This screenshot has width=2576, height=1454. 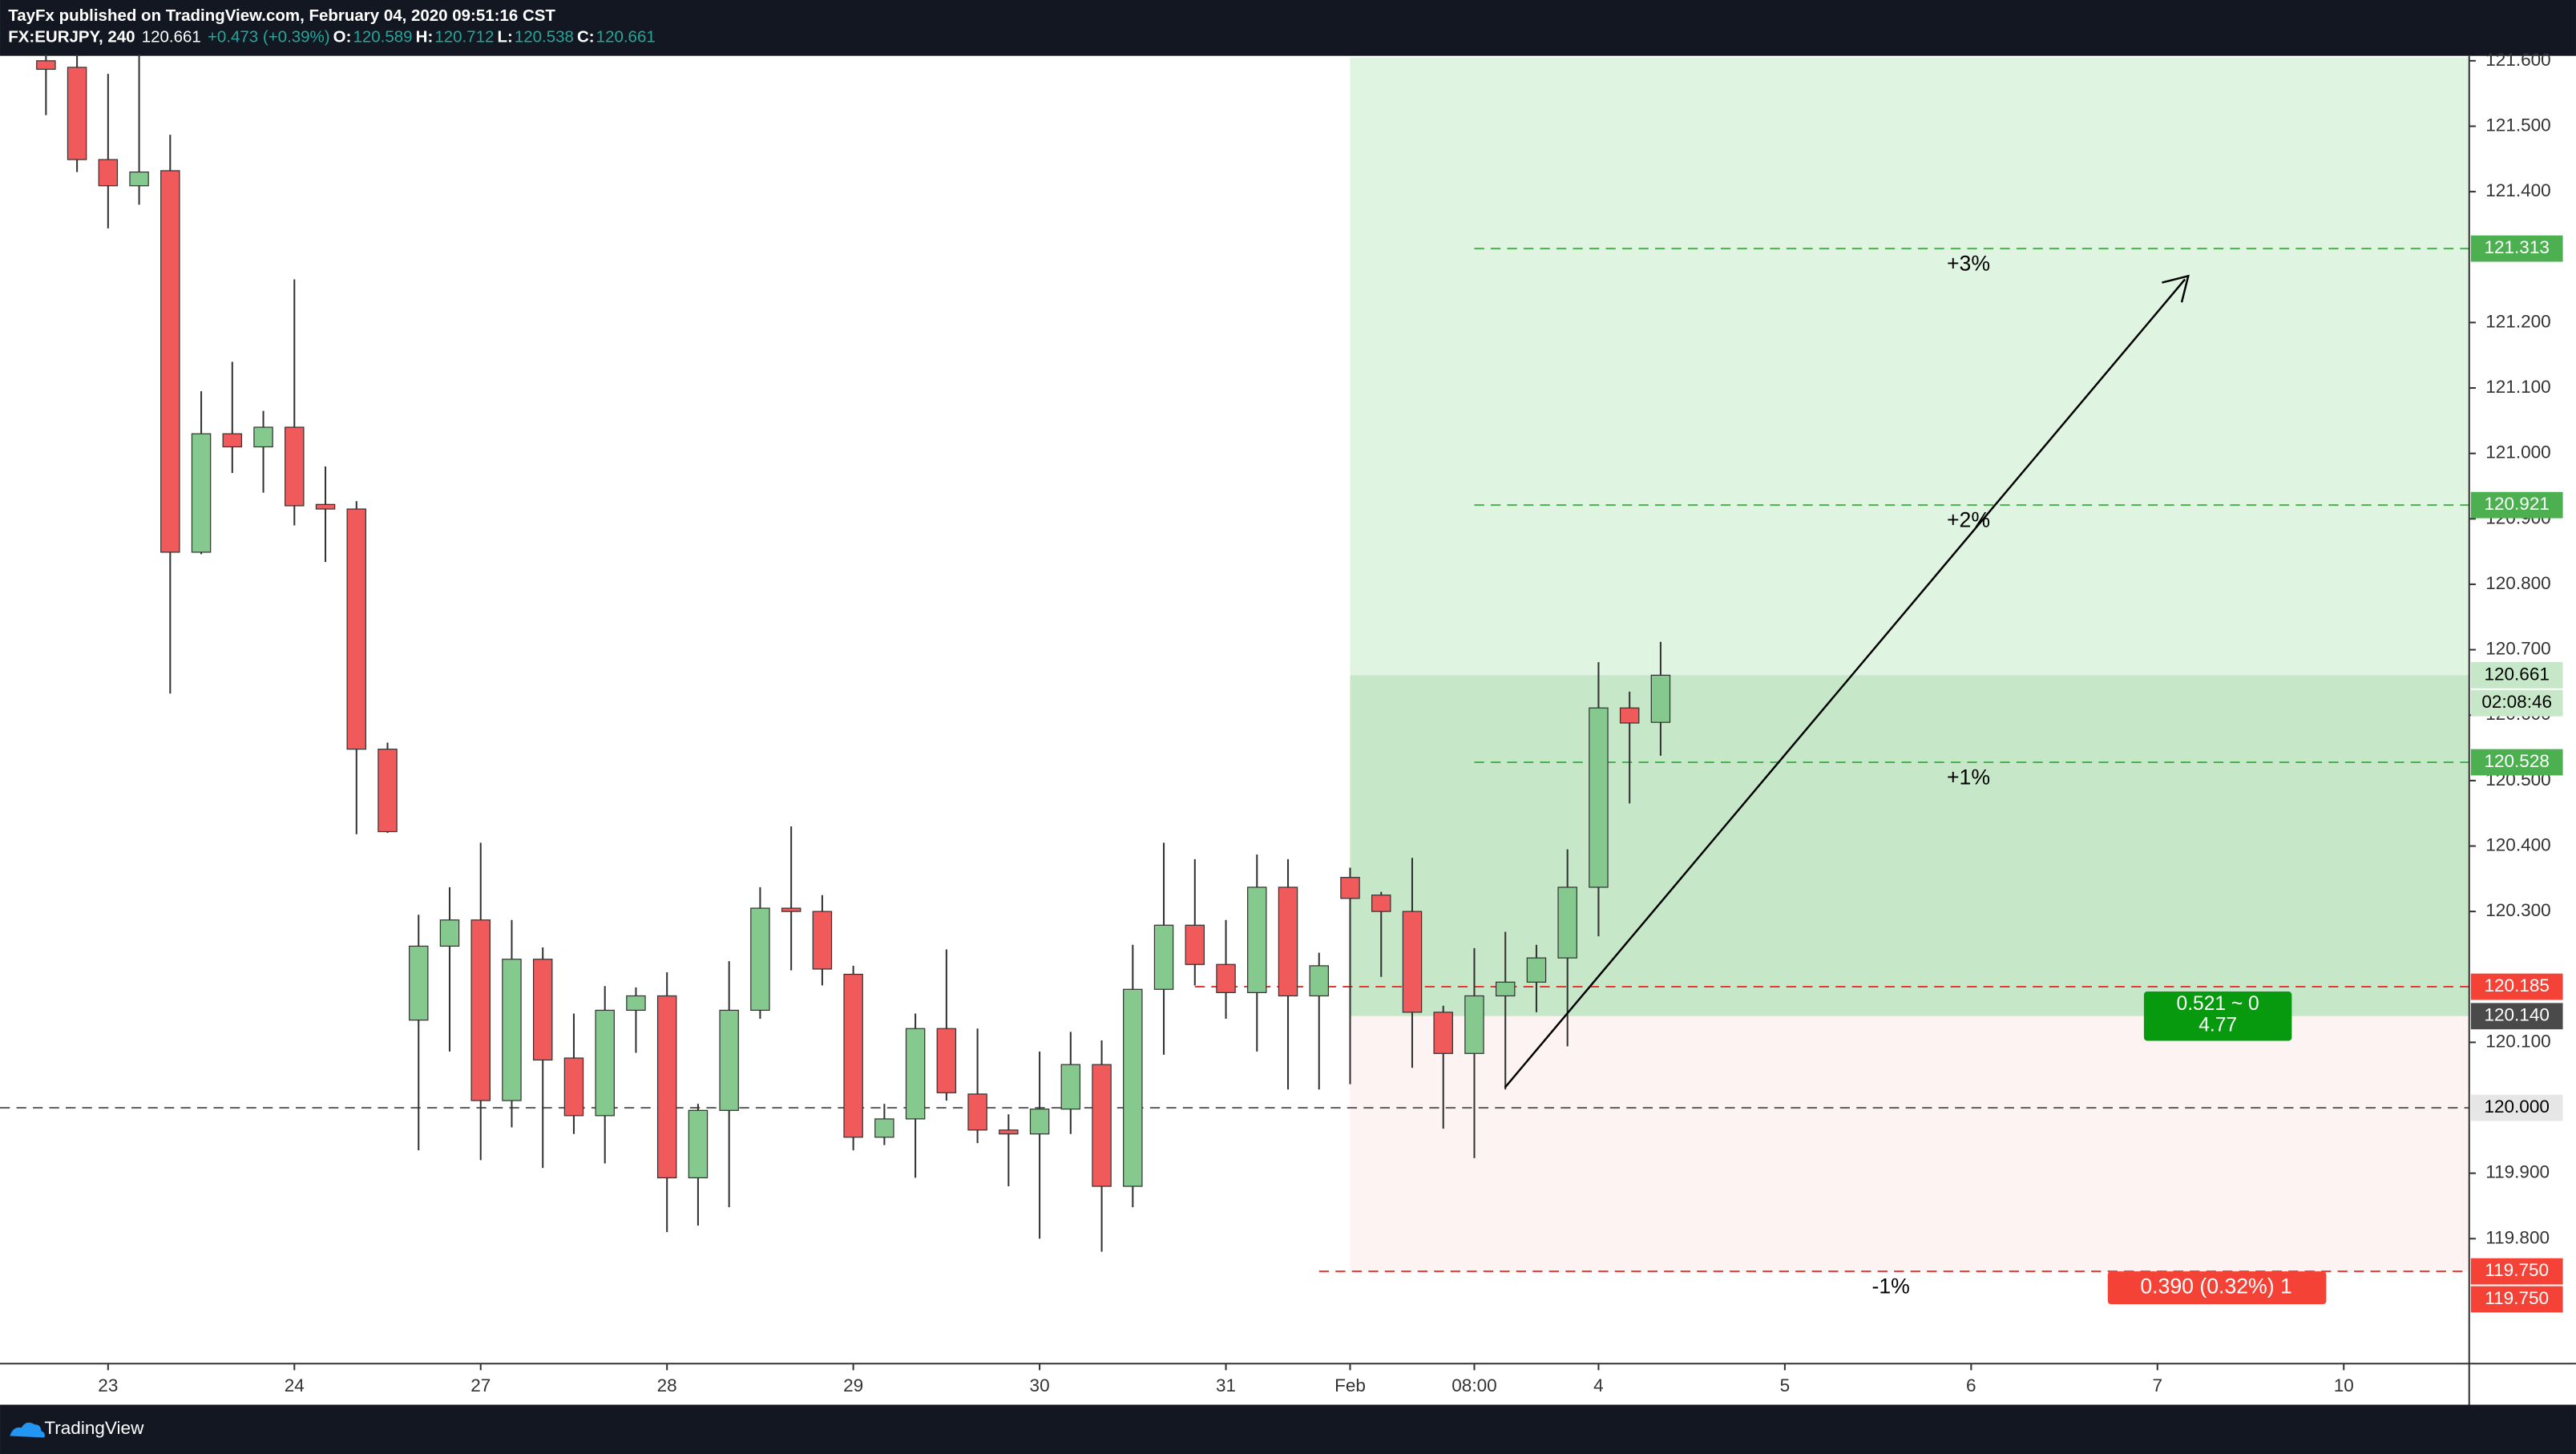 What do you see at coordinates (481, 1385) in the screenshot?
I see `x-tick-label: 27` at bounding box center [481, 1385].